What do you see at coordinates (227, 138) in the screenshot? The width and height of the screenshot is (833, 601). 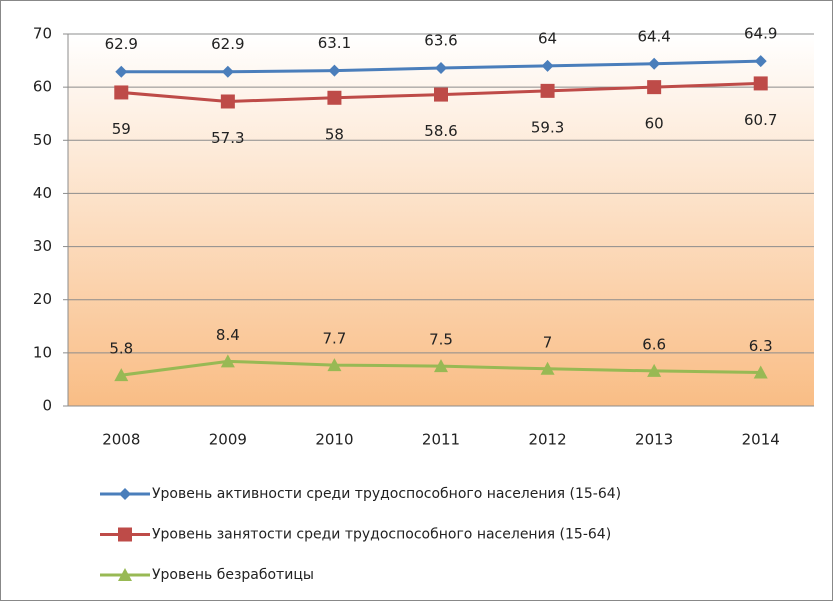 I see `data-label: 57.3` at bounding box center [227, 138].